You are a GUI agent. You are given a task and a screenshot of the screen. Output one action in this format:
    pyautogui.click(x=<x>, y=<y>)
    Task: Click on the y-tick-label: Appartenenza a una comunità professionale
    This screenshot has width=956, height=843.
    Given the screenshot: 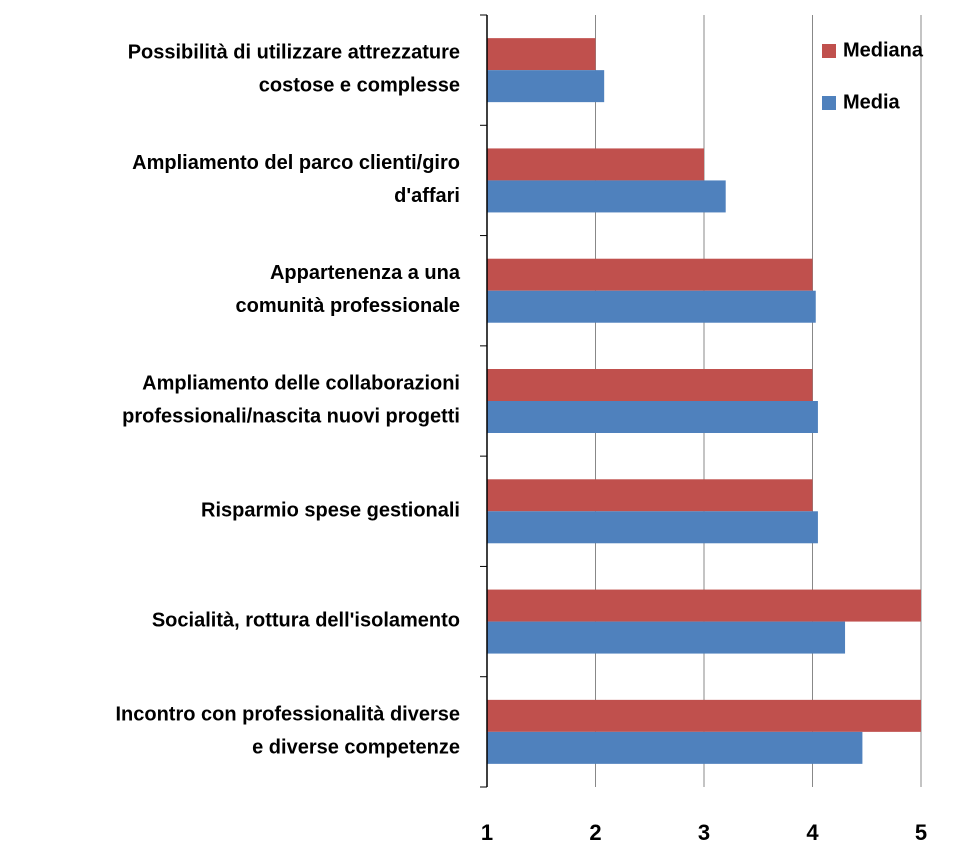 What is the action you would take?
    pyautogui.click(x=348, y=289)
    